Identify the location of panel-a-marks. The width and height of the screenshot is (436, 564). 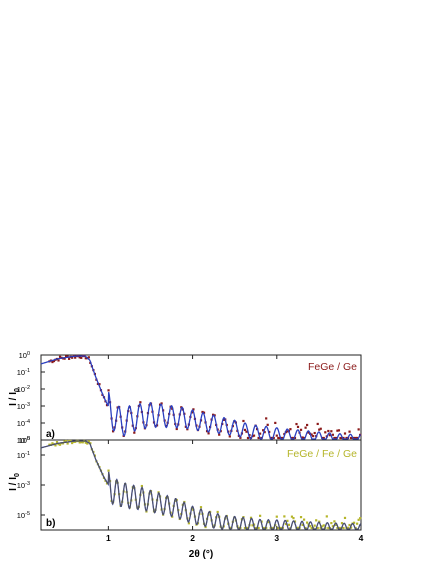
(201, 397).